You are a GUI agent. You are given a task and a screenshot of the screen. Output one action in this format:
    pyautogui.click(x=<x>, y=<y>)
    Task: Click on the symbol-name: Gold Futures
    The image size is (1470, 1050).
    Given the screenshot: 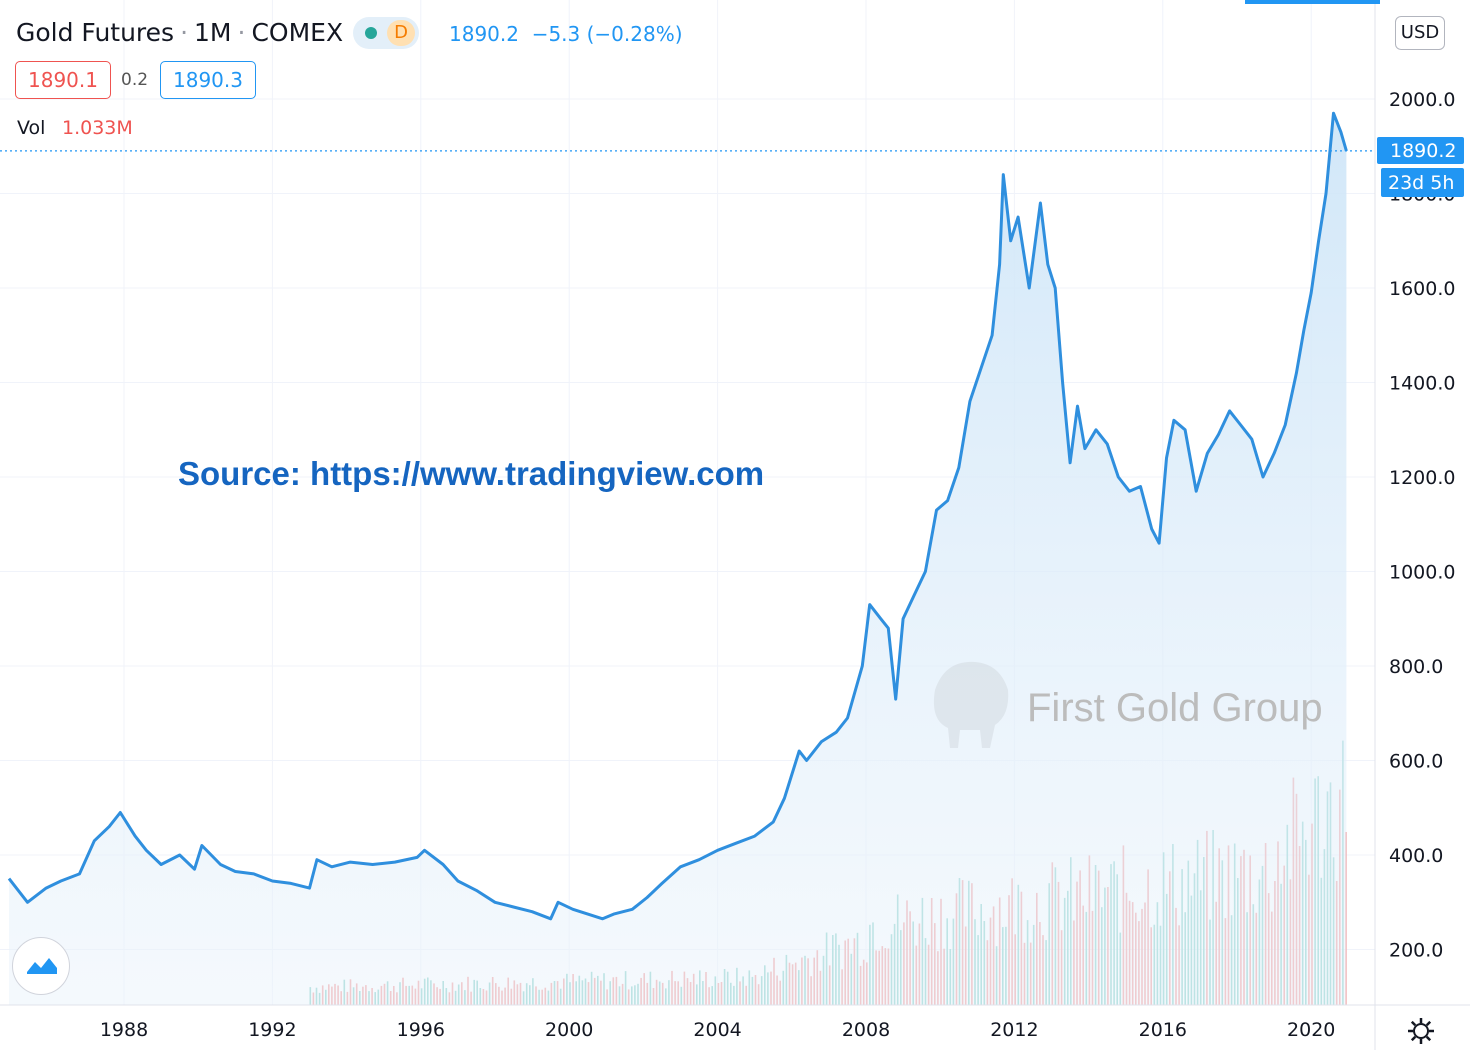 What is the action you would take?
    pyautogui.click(x=95, y=32)
    